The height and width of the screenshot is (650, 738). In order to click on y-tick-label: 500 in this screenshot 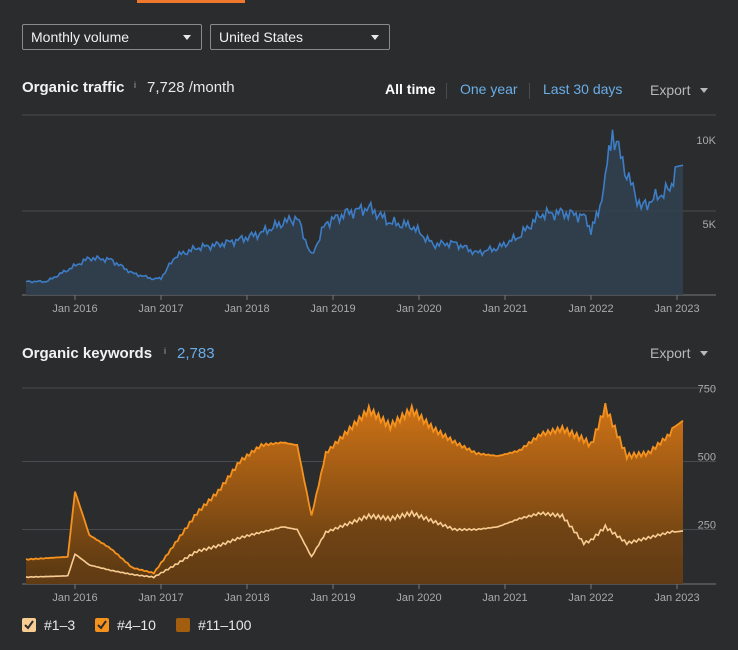, I will do `click(707, 458)`.